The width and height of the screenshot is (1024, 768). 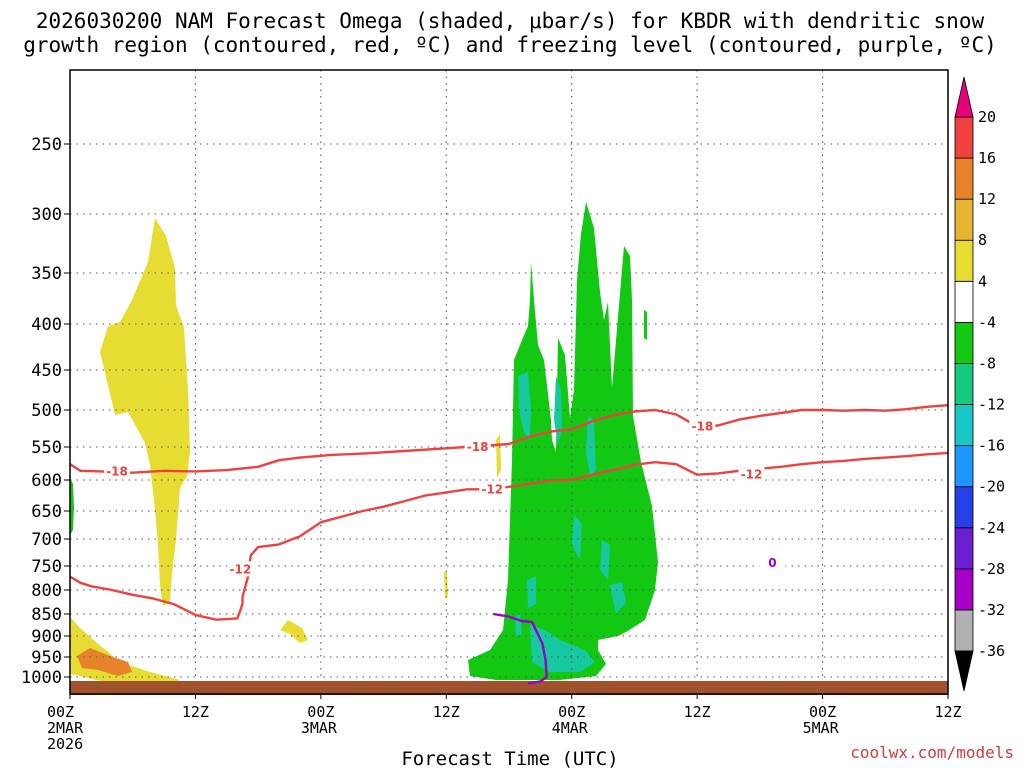 I want to click on ground-surface, so click(x=509, y=688).